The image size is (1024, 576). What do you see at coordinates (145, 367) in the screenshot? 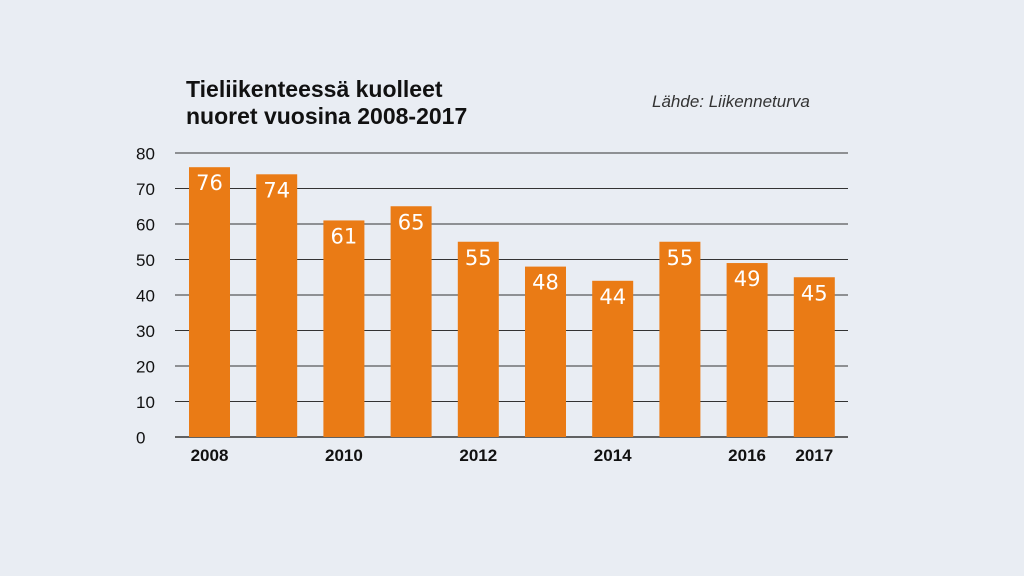
I see `y-tick-label: 20` at bounding box center [145, 367].